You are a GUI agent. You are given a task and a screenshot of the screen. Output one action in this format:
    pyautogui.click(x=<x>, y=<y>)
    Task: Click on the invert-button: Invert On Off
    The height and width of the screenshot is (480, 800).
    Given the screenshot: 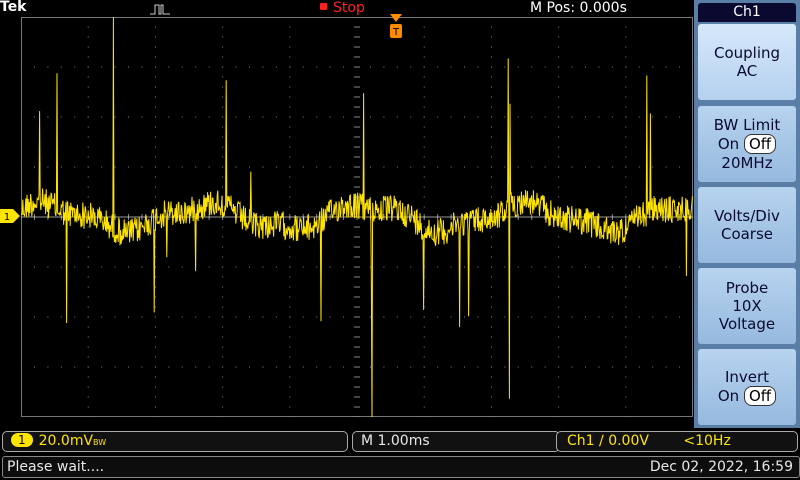 What is the action you would take?
    pyautogui.click(x=747, y=387)
    